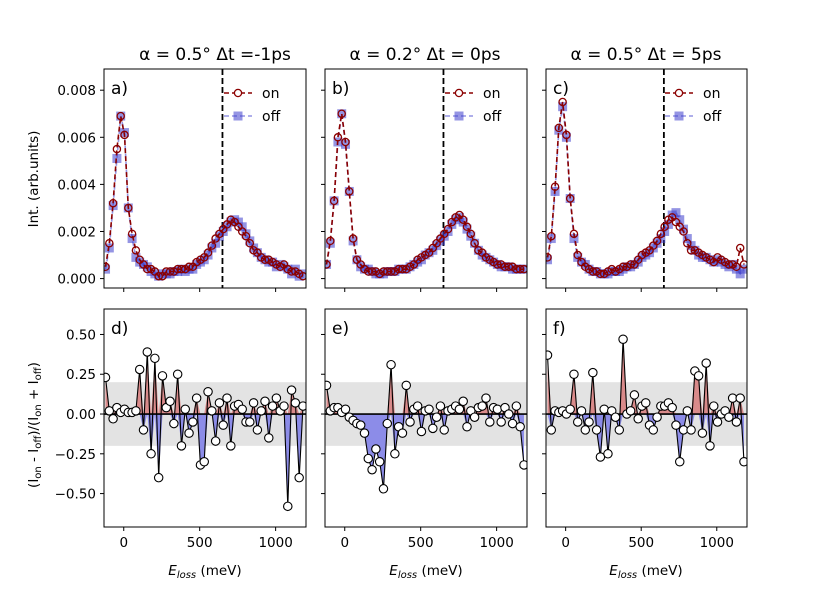 This screenshot has height=593, width=830. I want to click on y-tick-label-a: 0.002, so click(76, 232).